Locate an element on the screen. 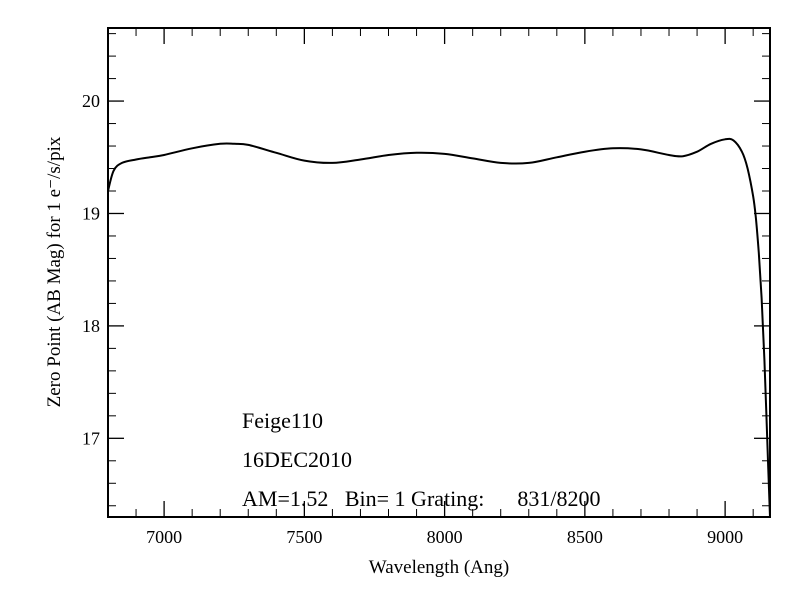 The height and width of the screenshot is (612, 792). y-tick-label: 18 is located at coordinates (91, 326).